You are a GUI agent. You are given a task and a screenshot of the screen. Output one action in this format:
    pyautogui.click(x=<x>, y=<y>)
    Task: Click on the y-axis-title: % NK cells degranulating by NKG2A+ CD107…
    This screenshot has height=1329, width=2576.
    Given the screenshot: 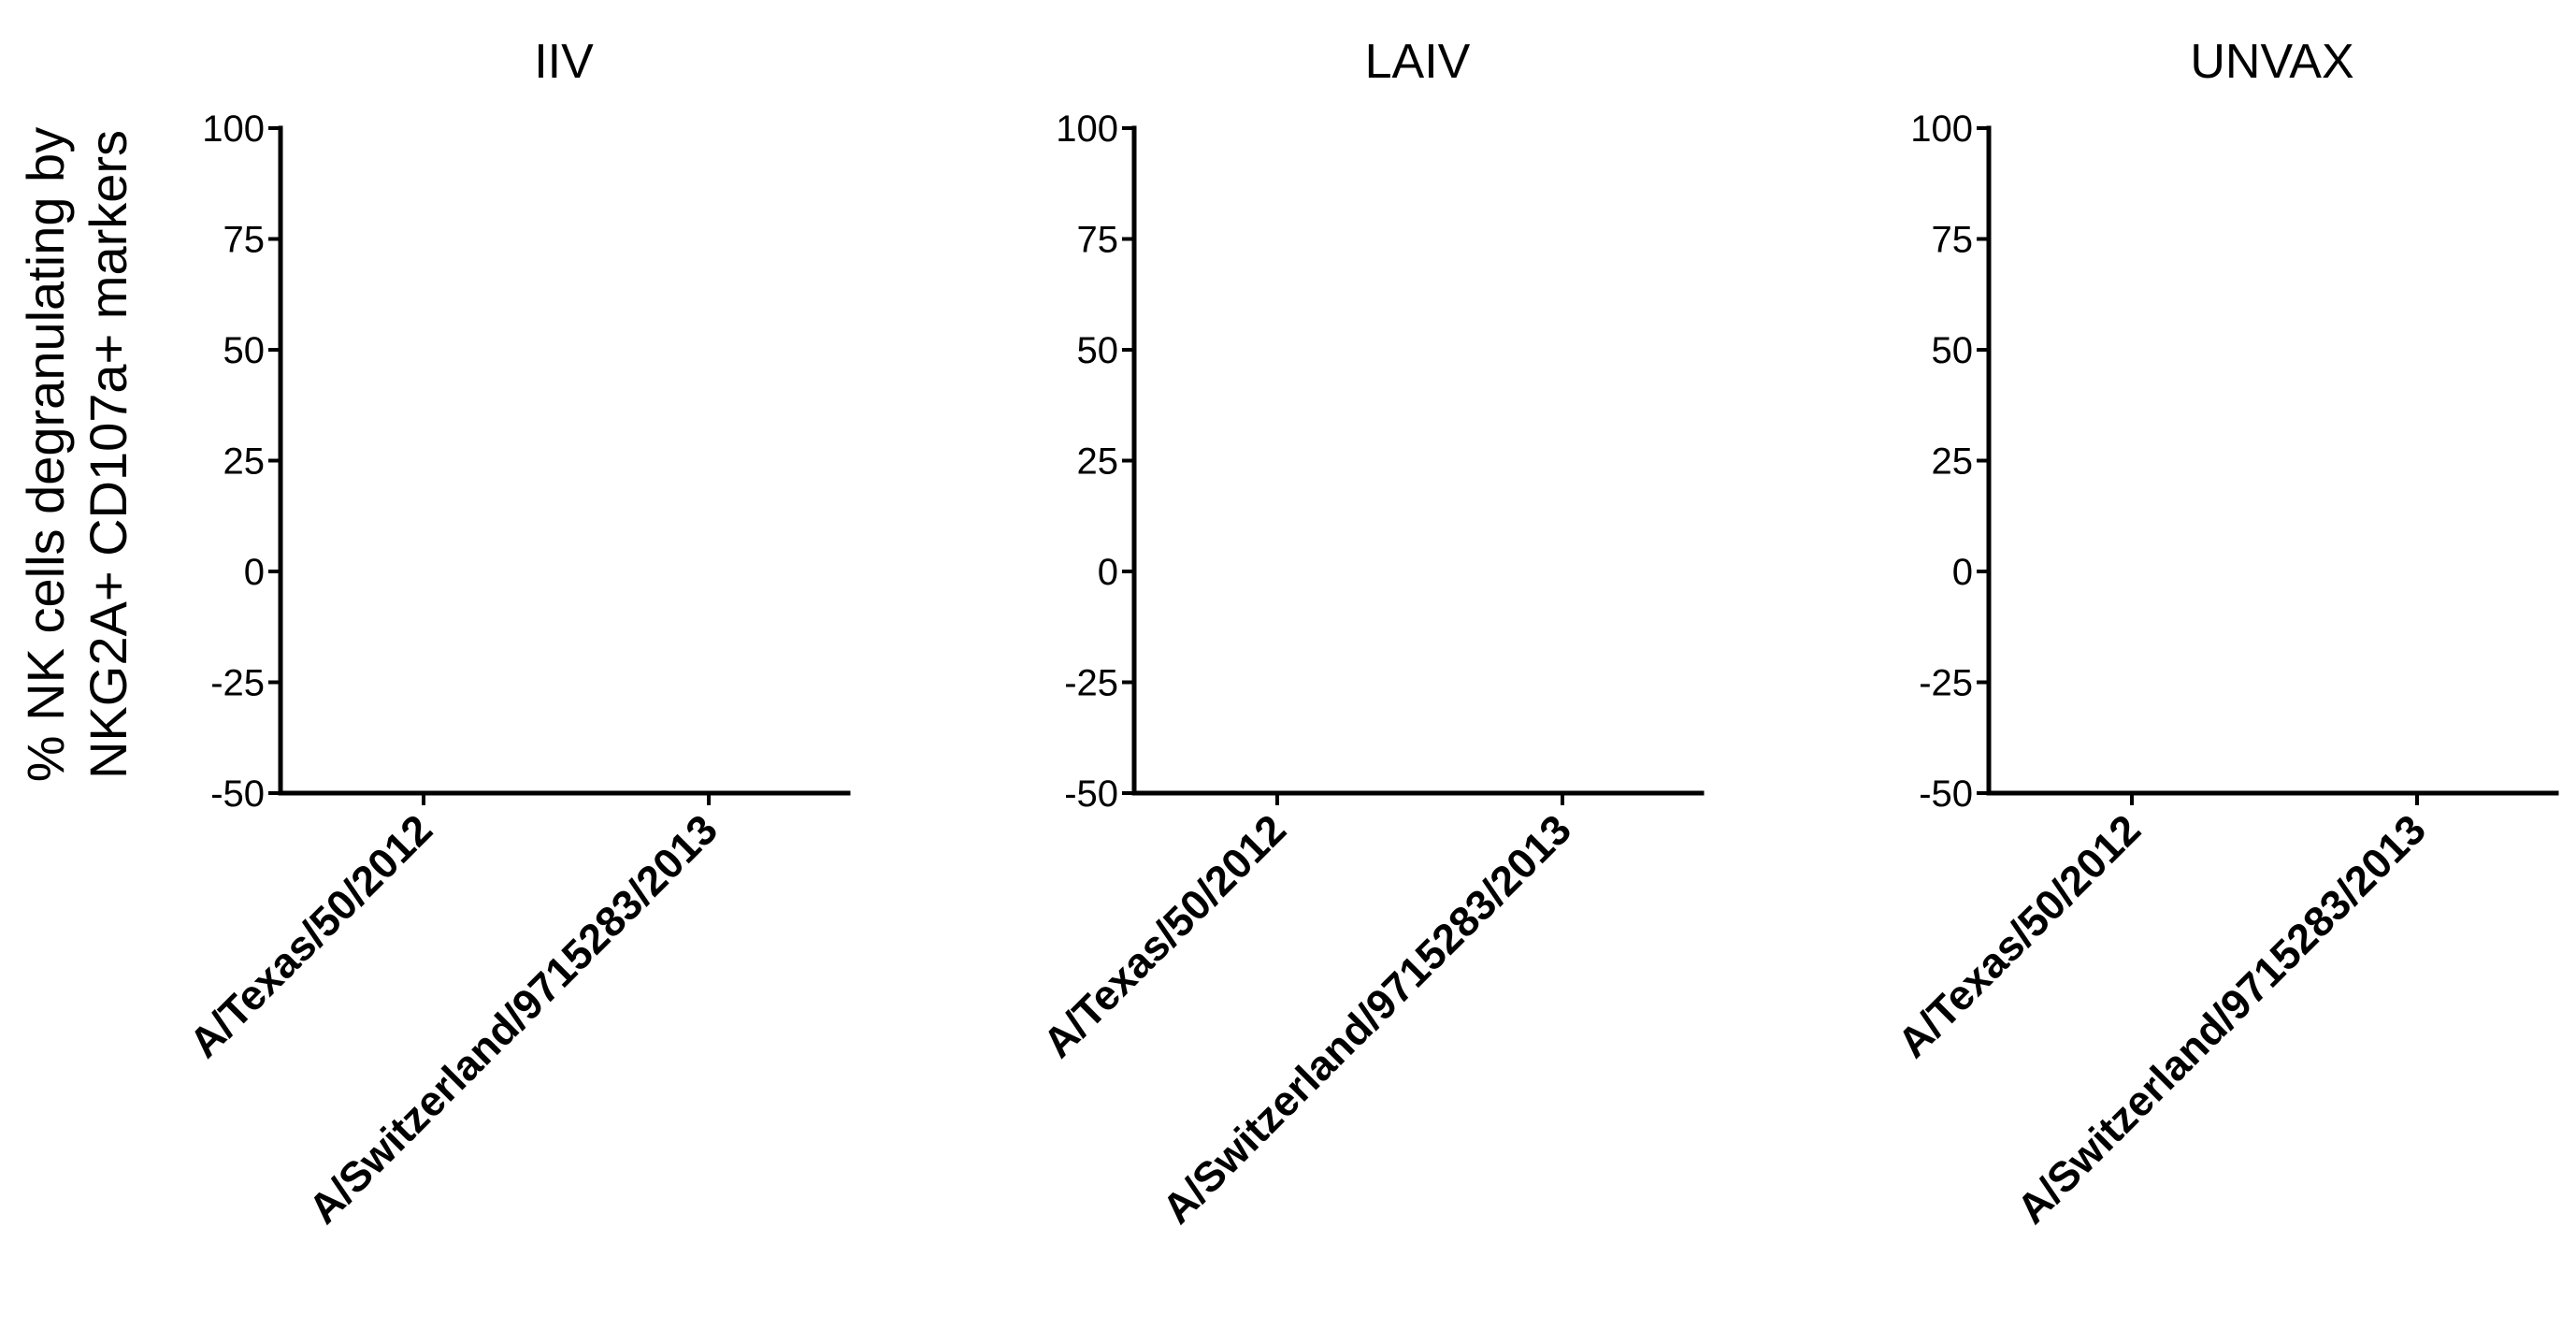 What is the action you would take?
    pyautogui.click(x=77, y=455)
    